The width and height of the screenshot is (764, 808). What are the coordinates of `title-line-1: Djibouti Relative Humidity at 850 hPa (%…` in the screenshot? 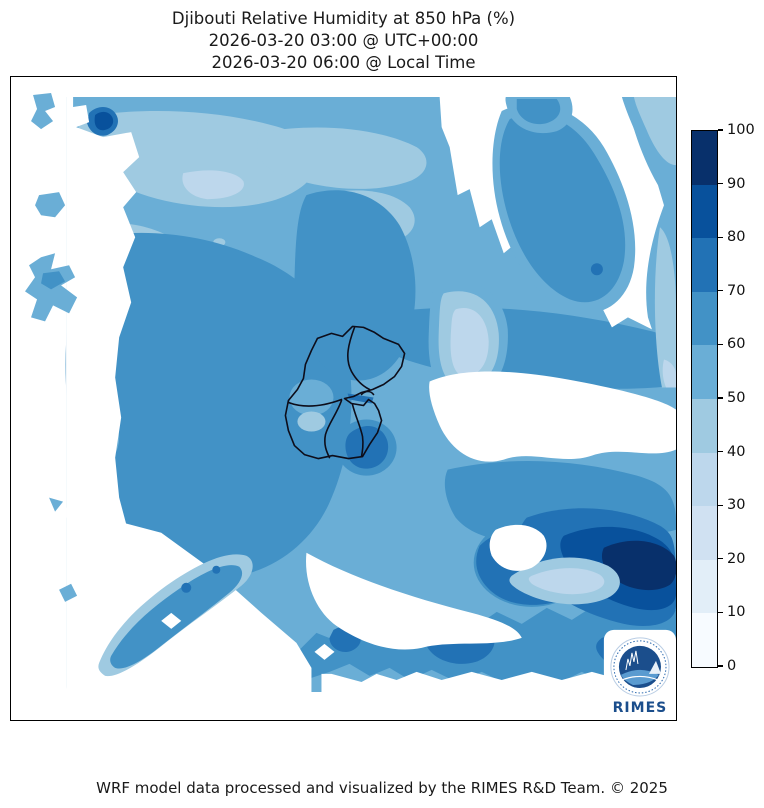 It's located at (343, 18).